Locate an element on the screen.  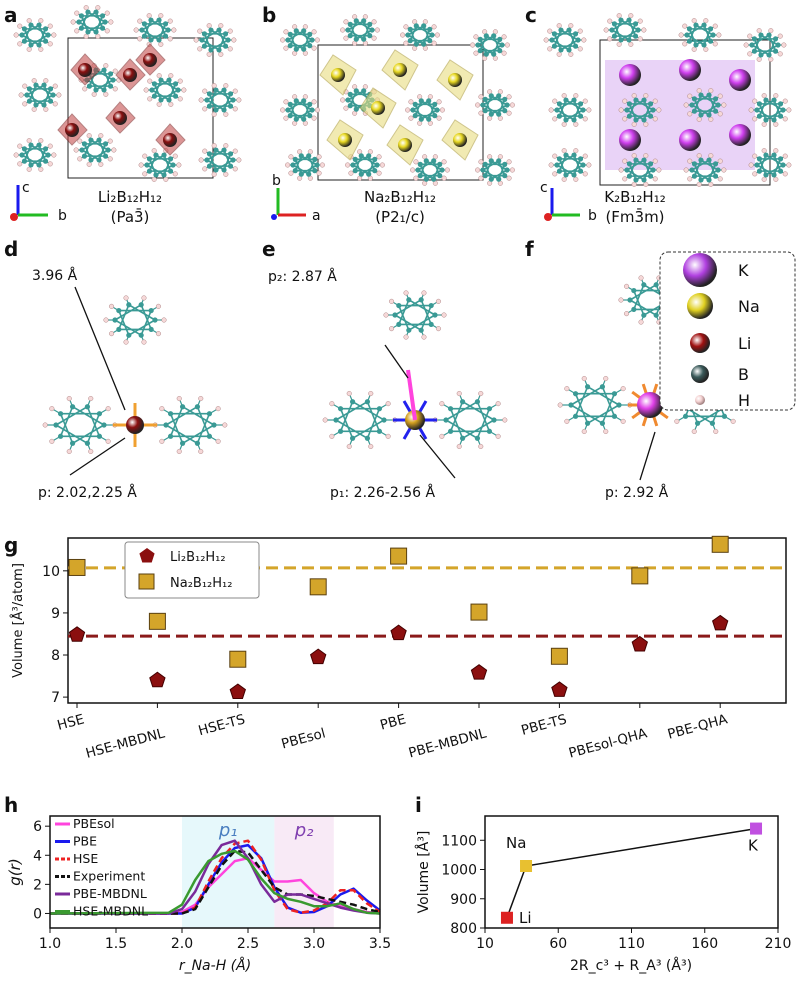
legend-marker-na is located at coordinates (146, 581).